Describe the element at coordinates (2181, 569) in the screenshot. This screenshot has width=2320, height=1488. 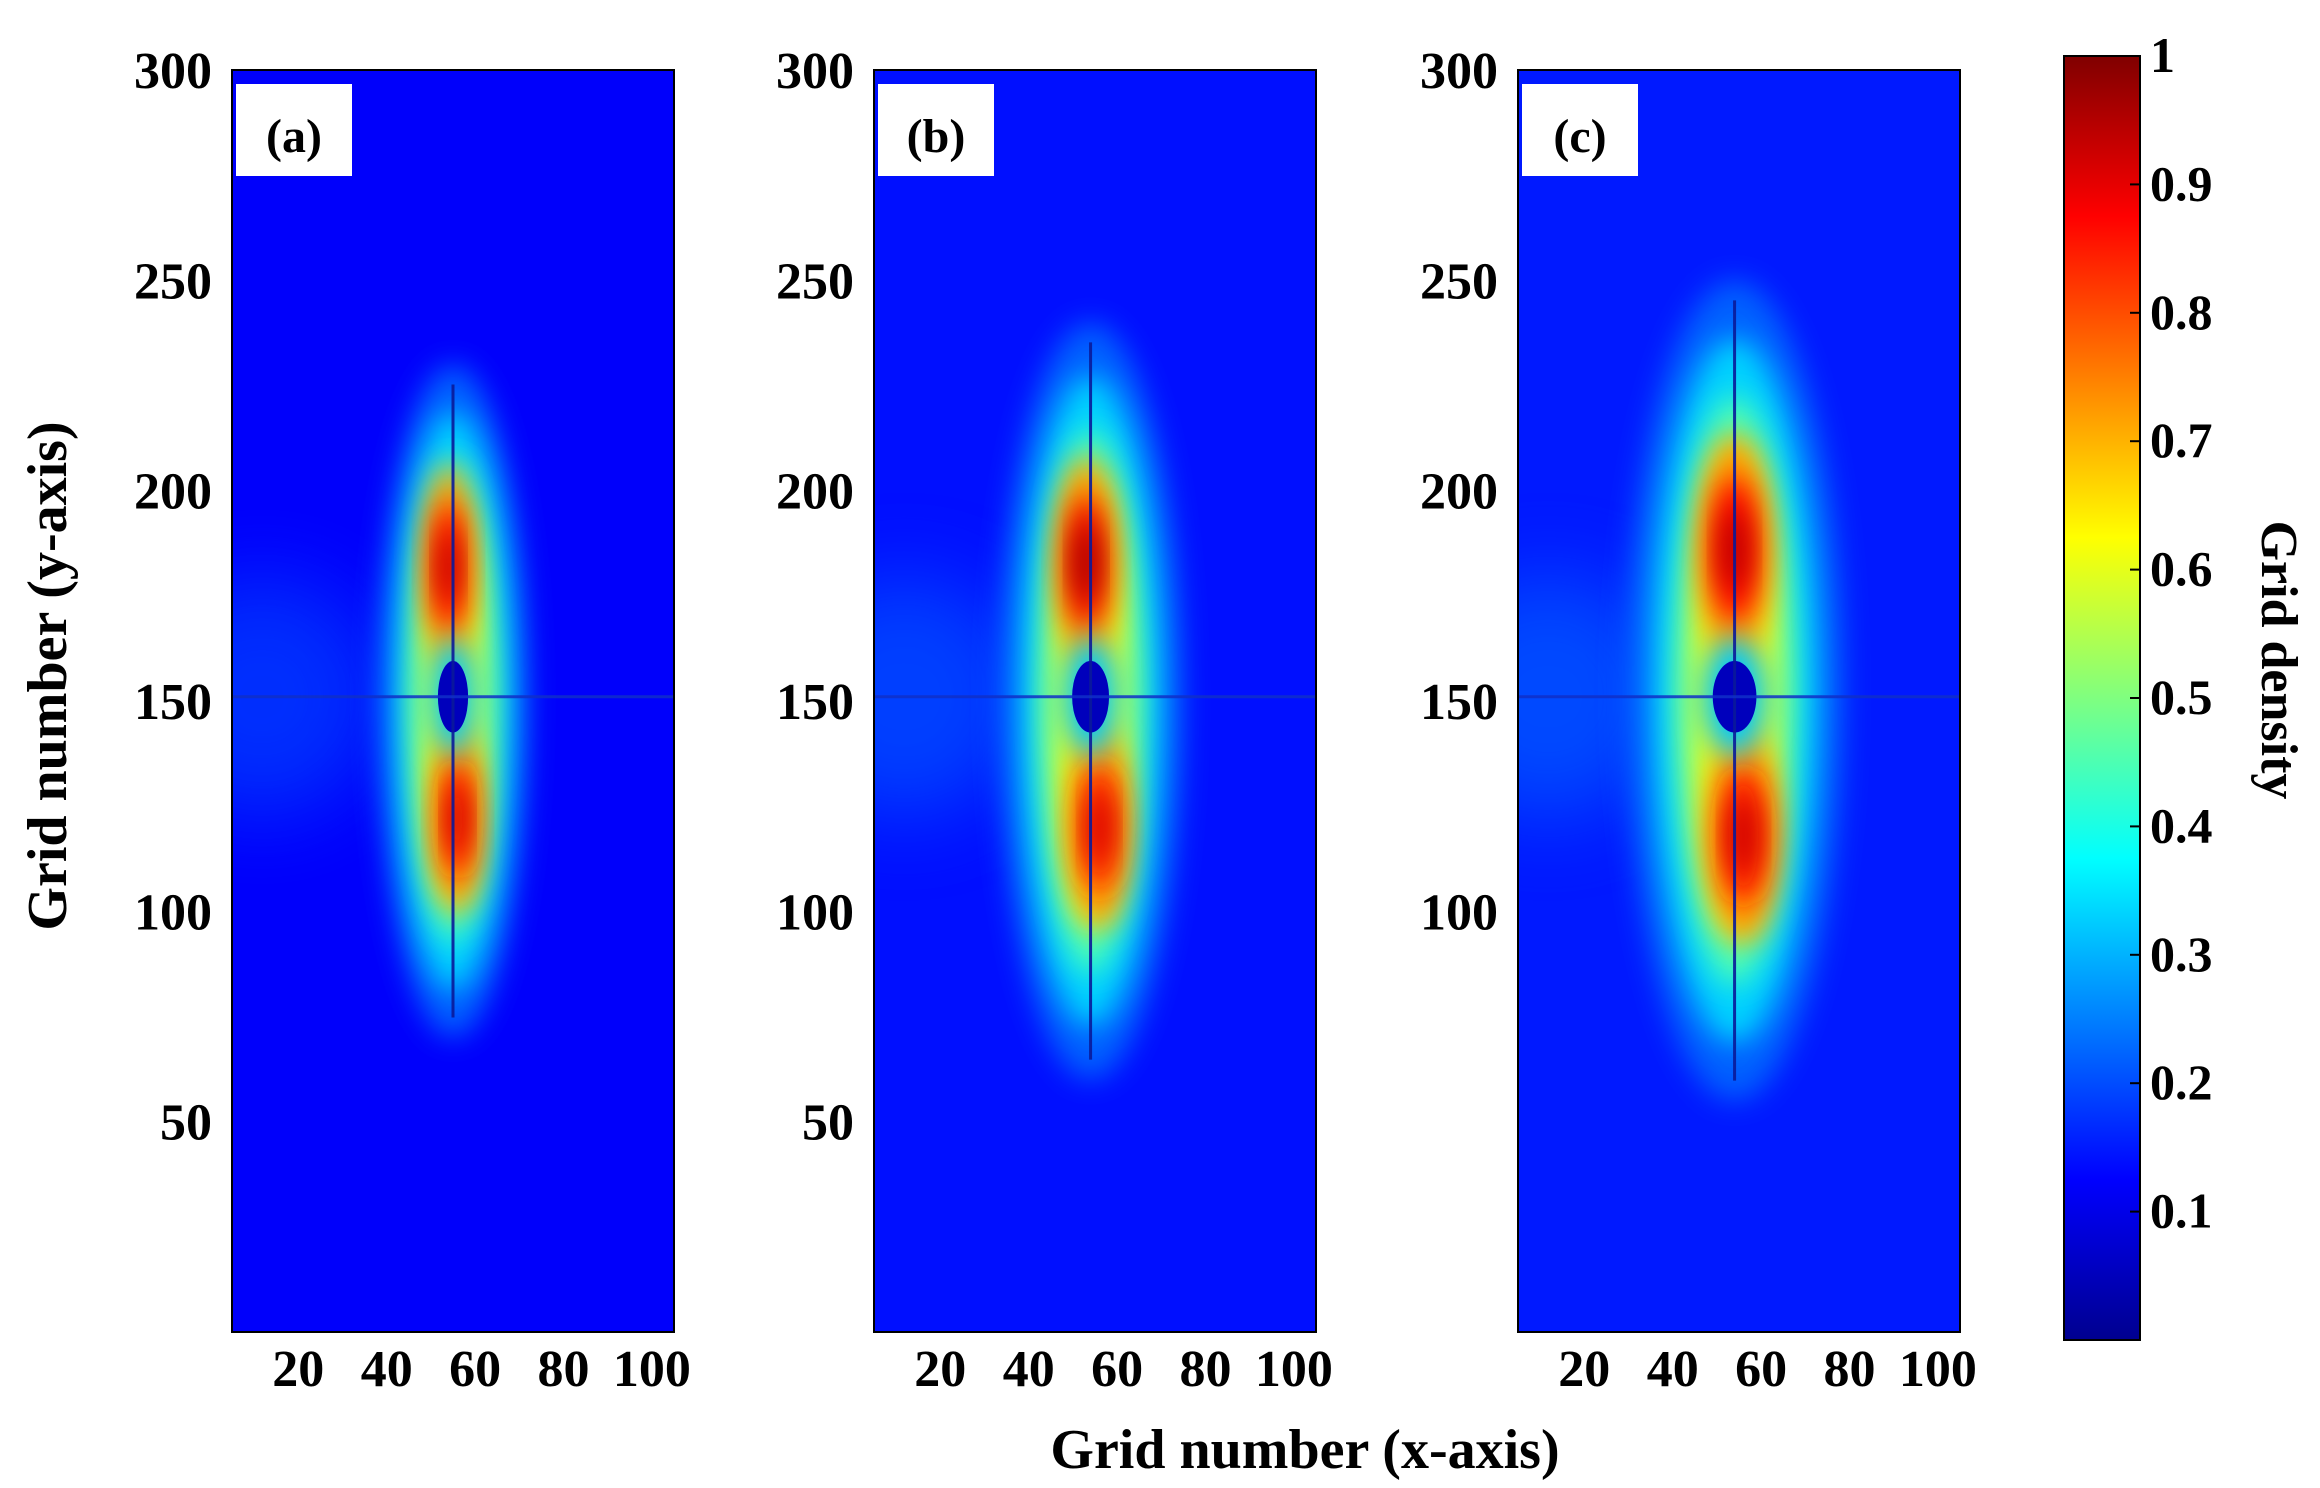
I see `colorbar-tick-label: 0.6` at that location.